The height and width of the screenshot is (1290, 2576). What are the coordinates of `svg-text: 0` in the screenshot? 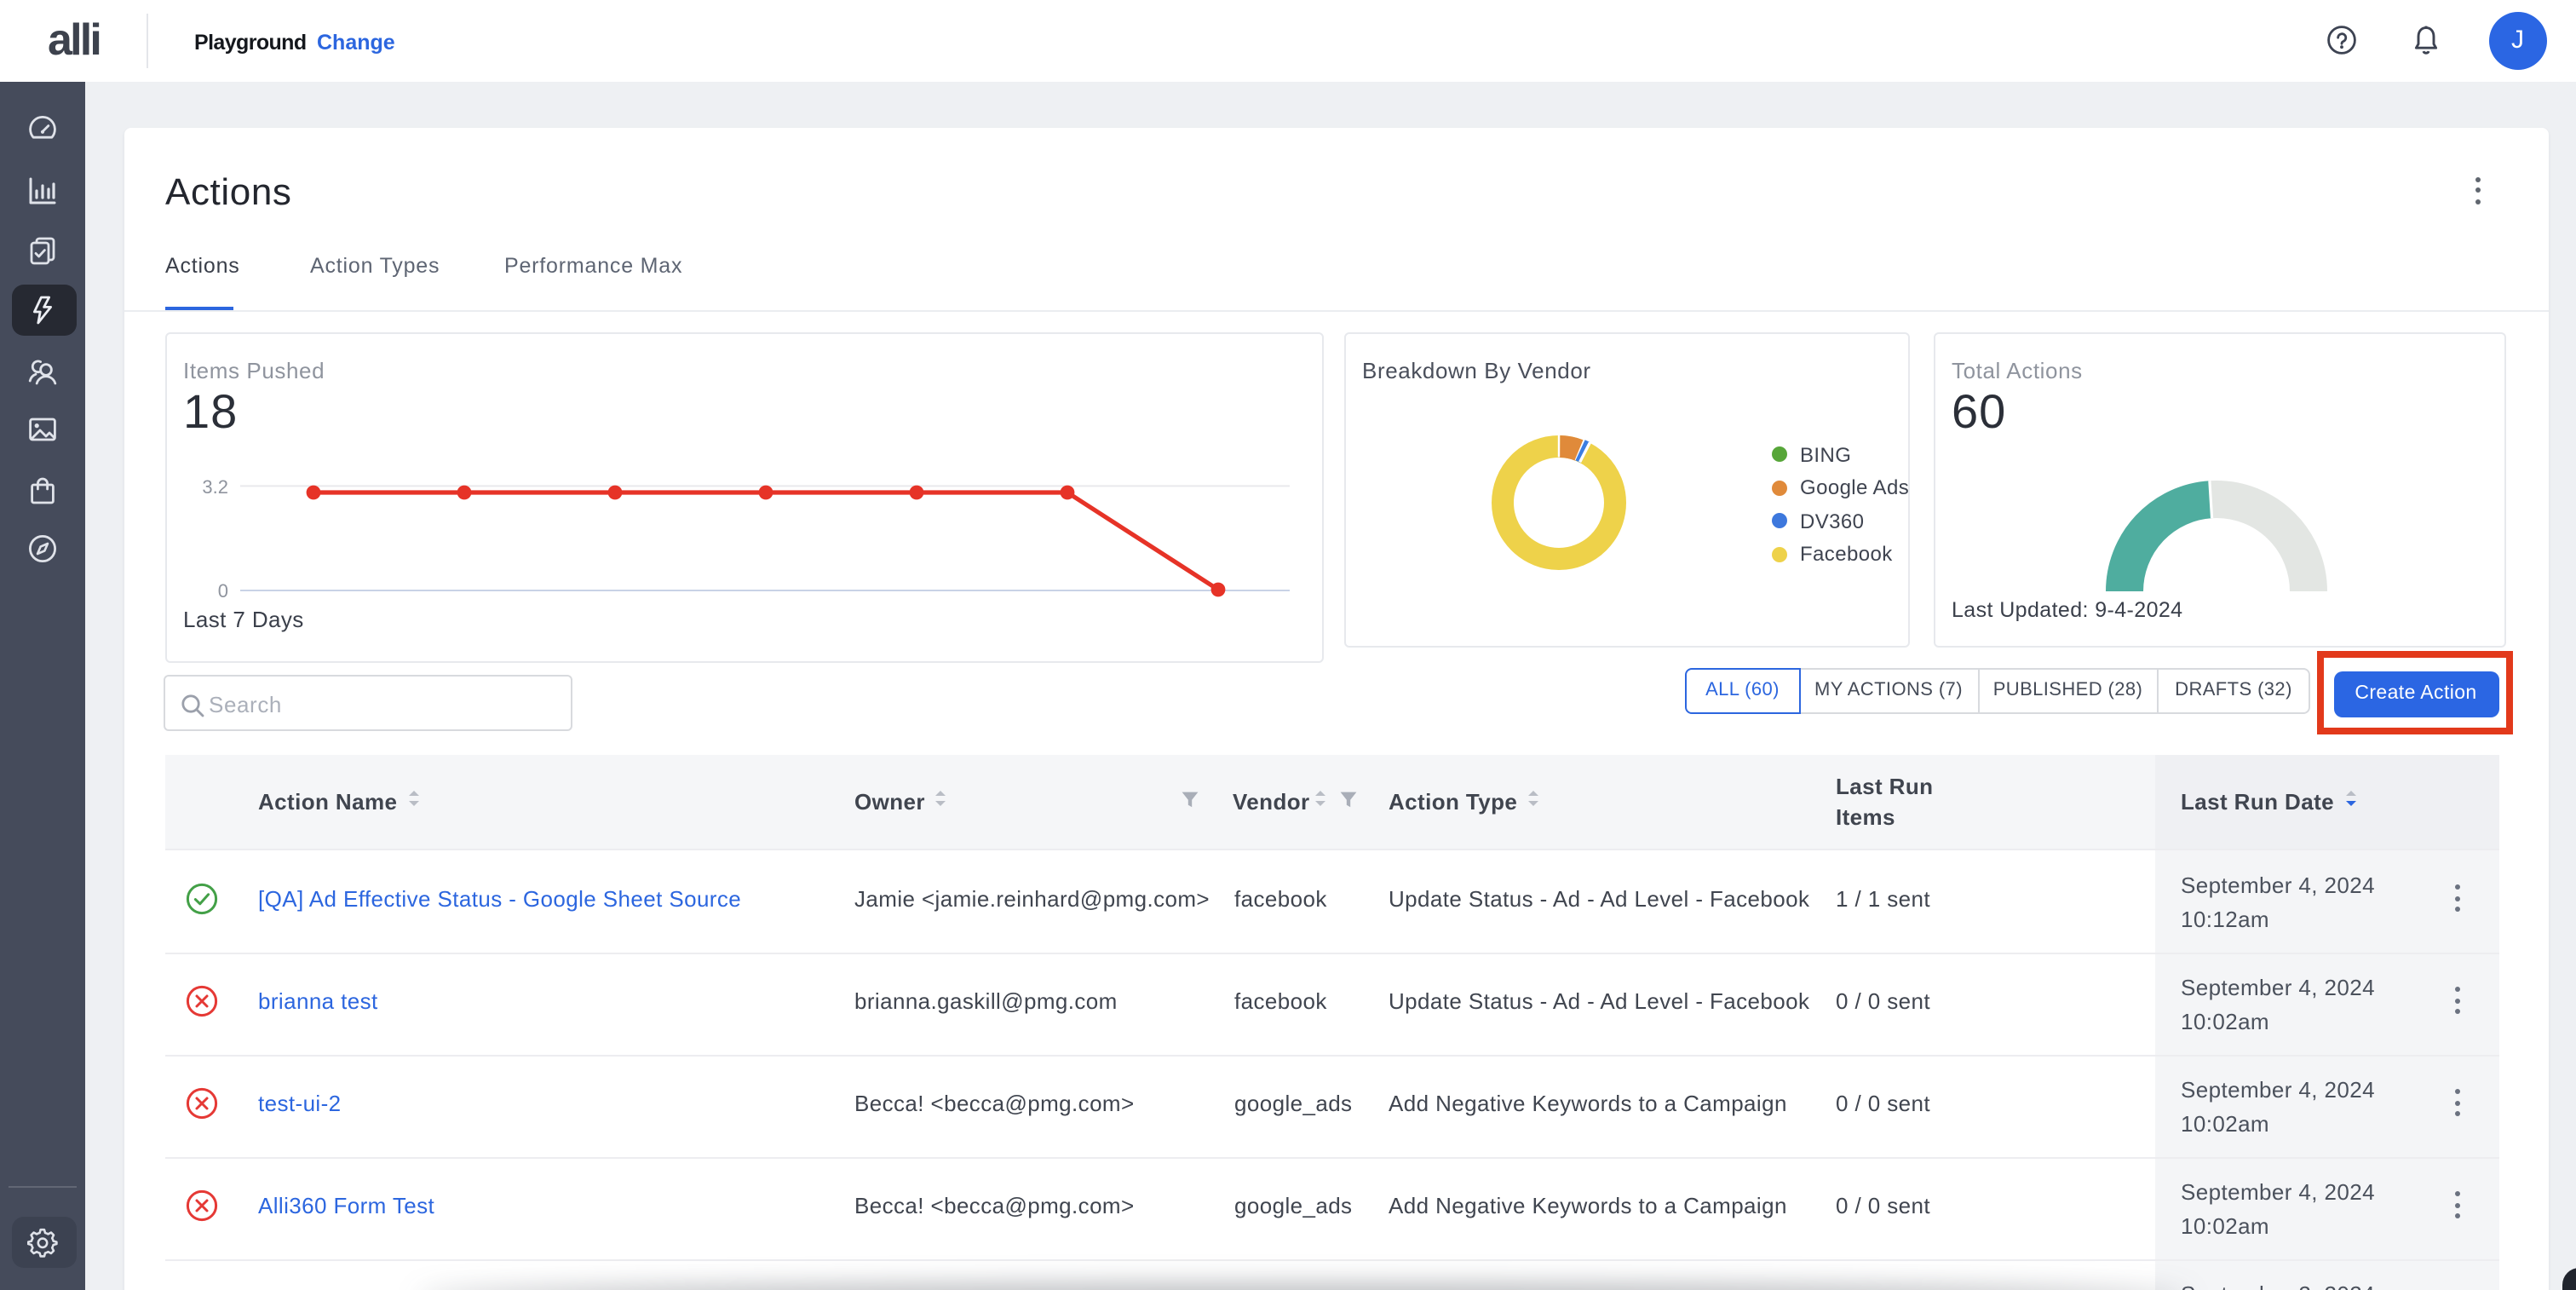 It's located at (222, 590).